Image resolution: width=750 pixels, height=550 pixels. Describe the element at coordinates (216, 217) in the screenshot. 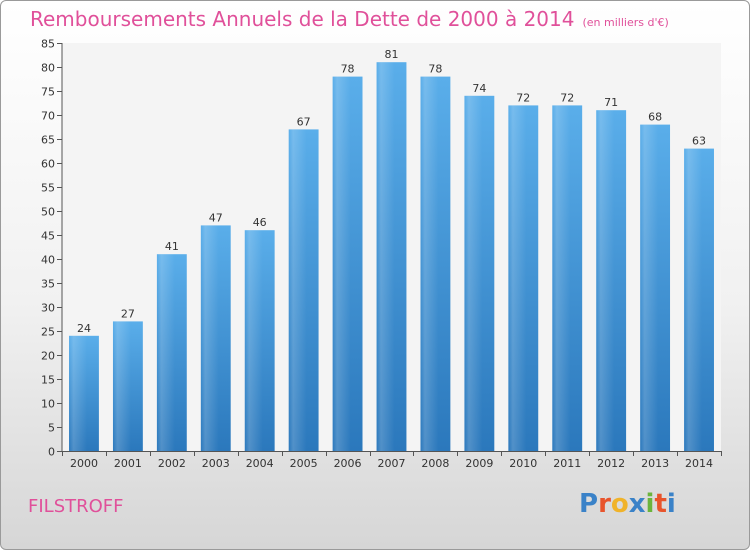

I see `bar-value-label: 47` at that location.